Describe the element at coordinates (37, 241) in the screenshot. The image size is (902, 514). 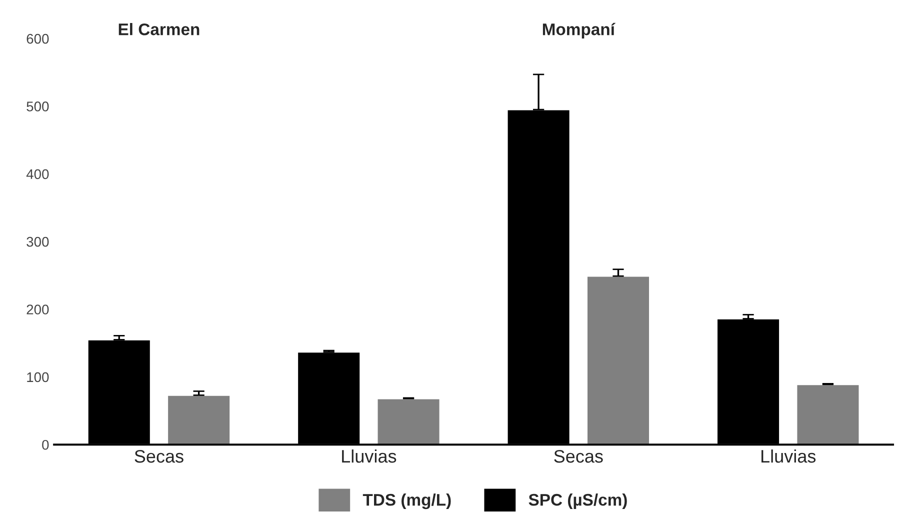
I see `y-tick-label: 300` at that location.